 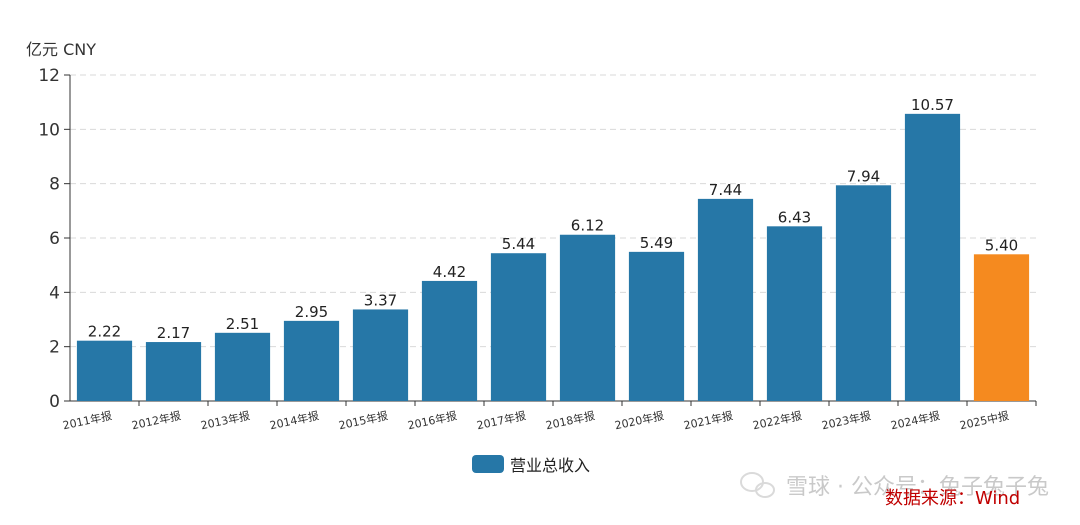 I want to click on x-tick-label: 2012年报, so click(x=156, y=420).